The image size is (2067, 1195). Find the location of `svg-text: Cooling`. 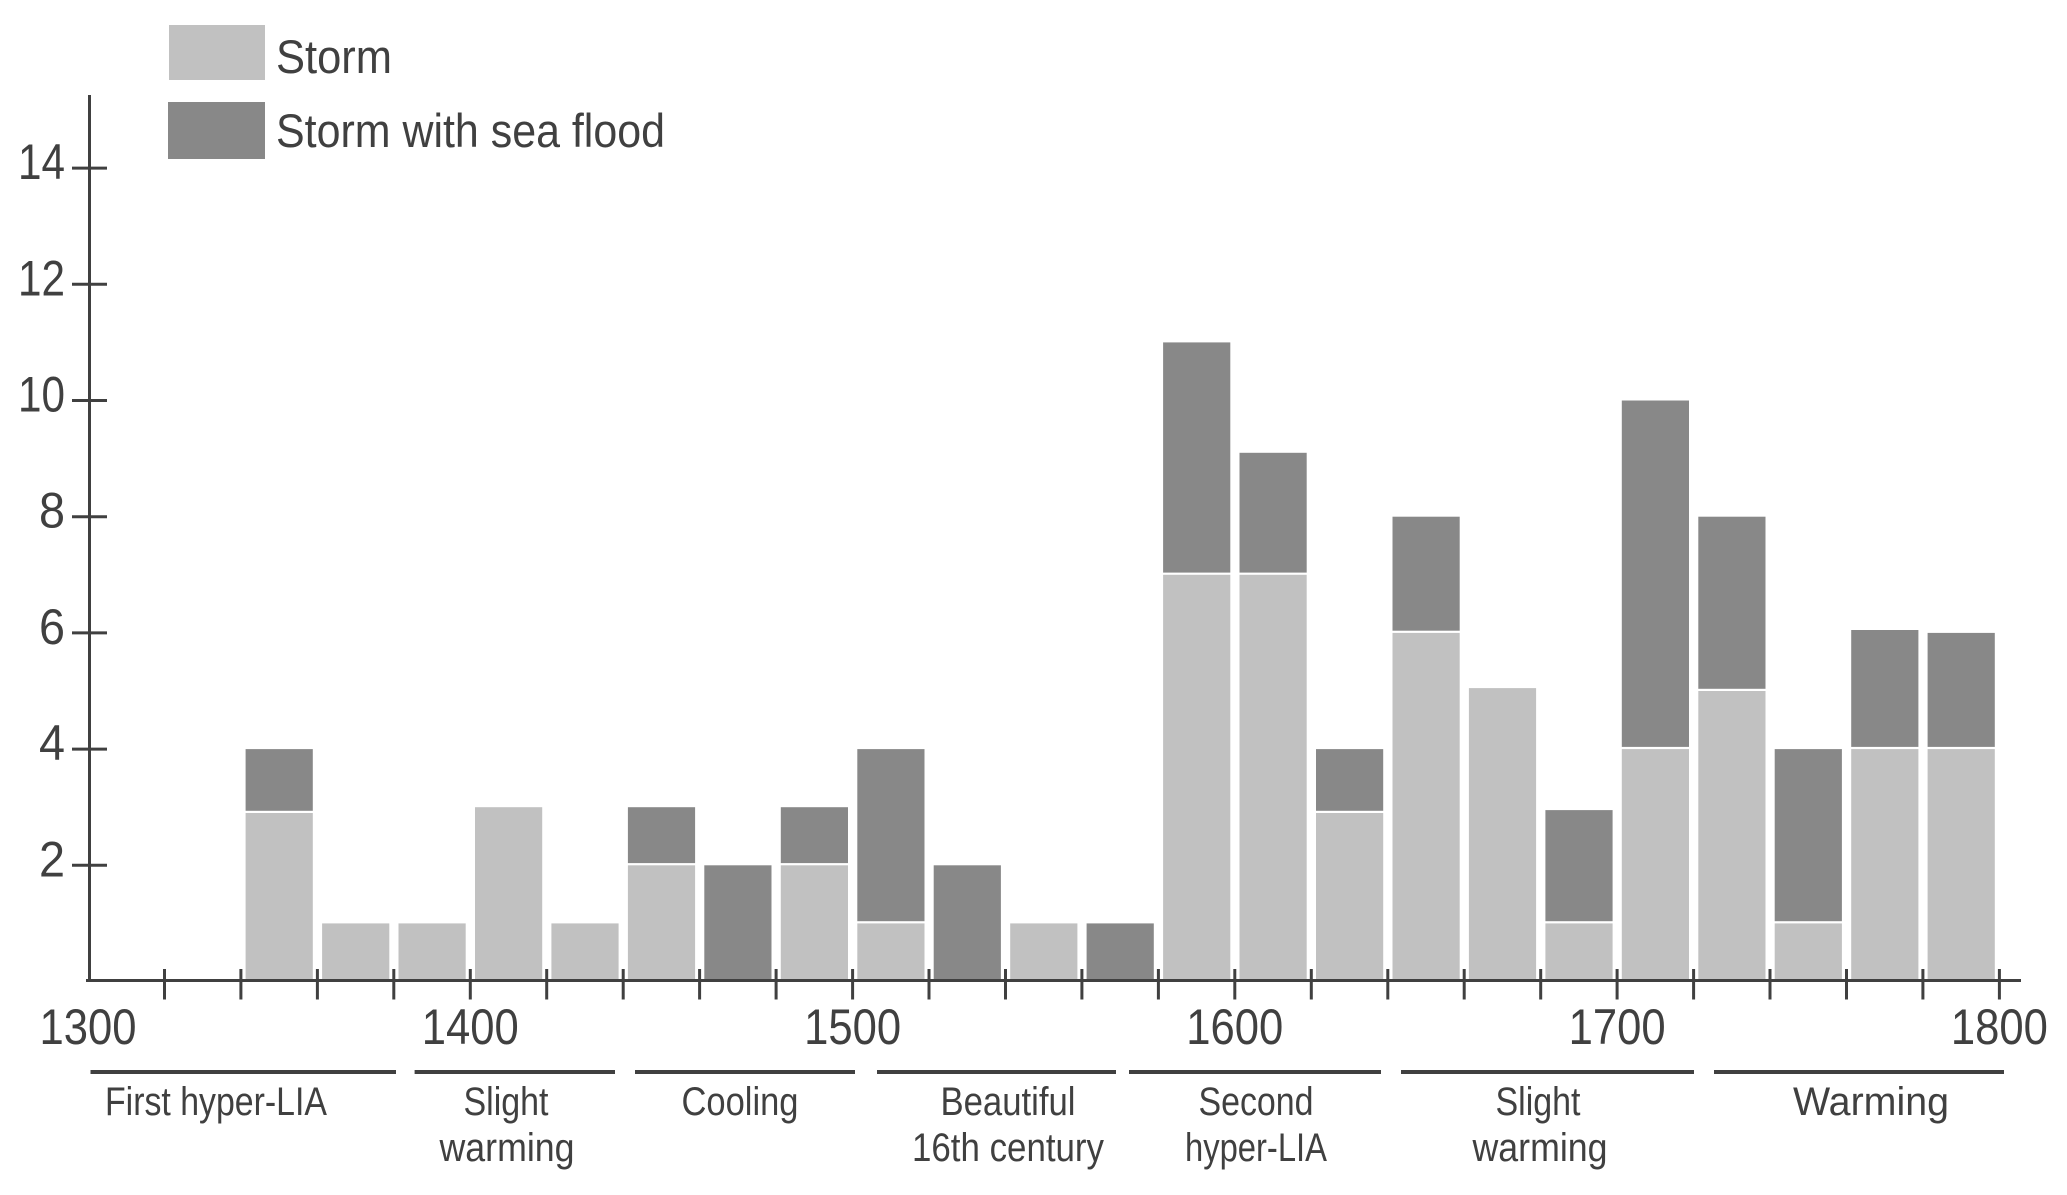

svg-text: Cooling is located at coordinates (740, 1102).